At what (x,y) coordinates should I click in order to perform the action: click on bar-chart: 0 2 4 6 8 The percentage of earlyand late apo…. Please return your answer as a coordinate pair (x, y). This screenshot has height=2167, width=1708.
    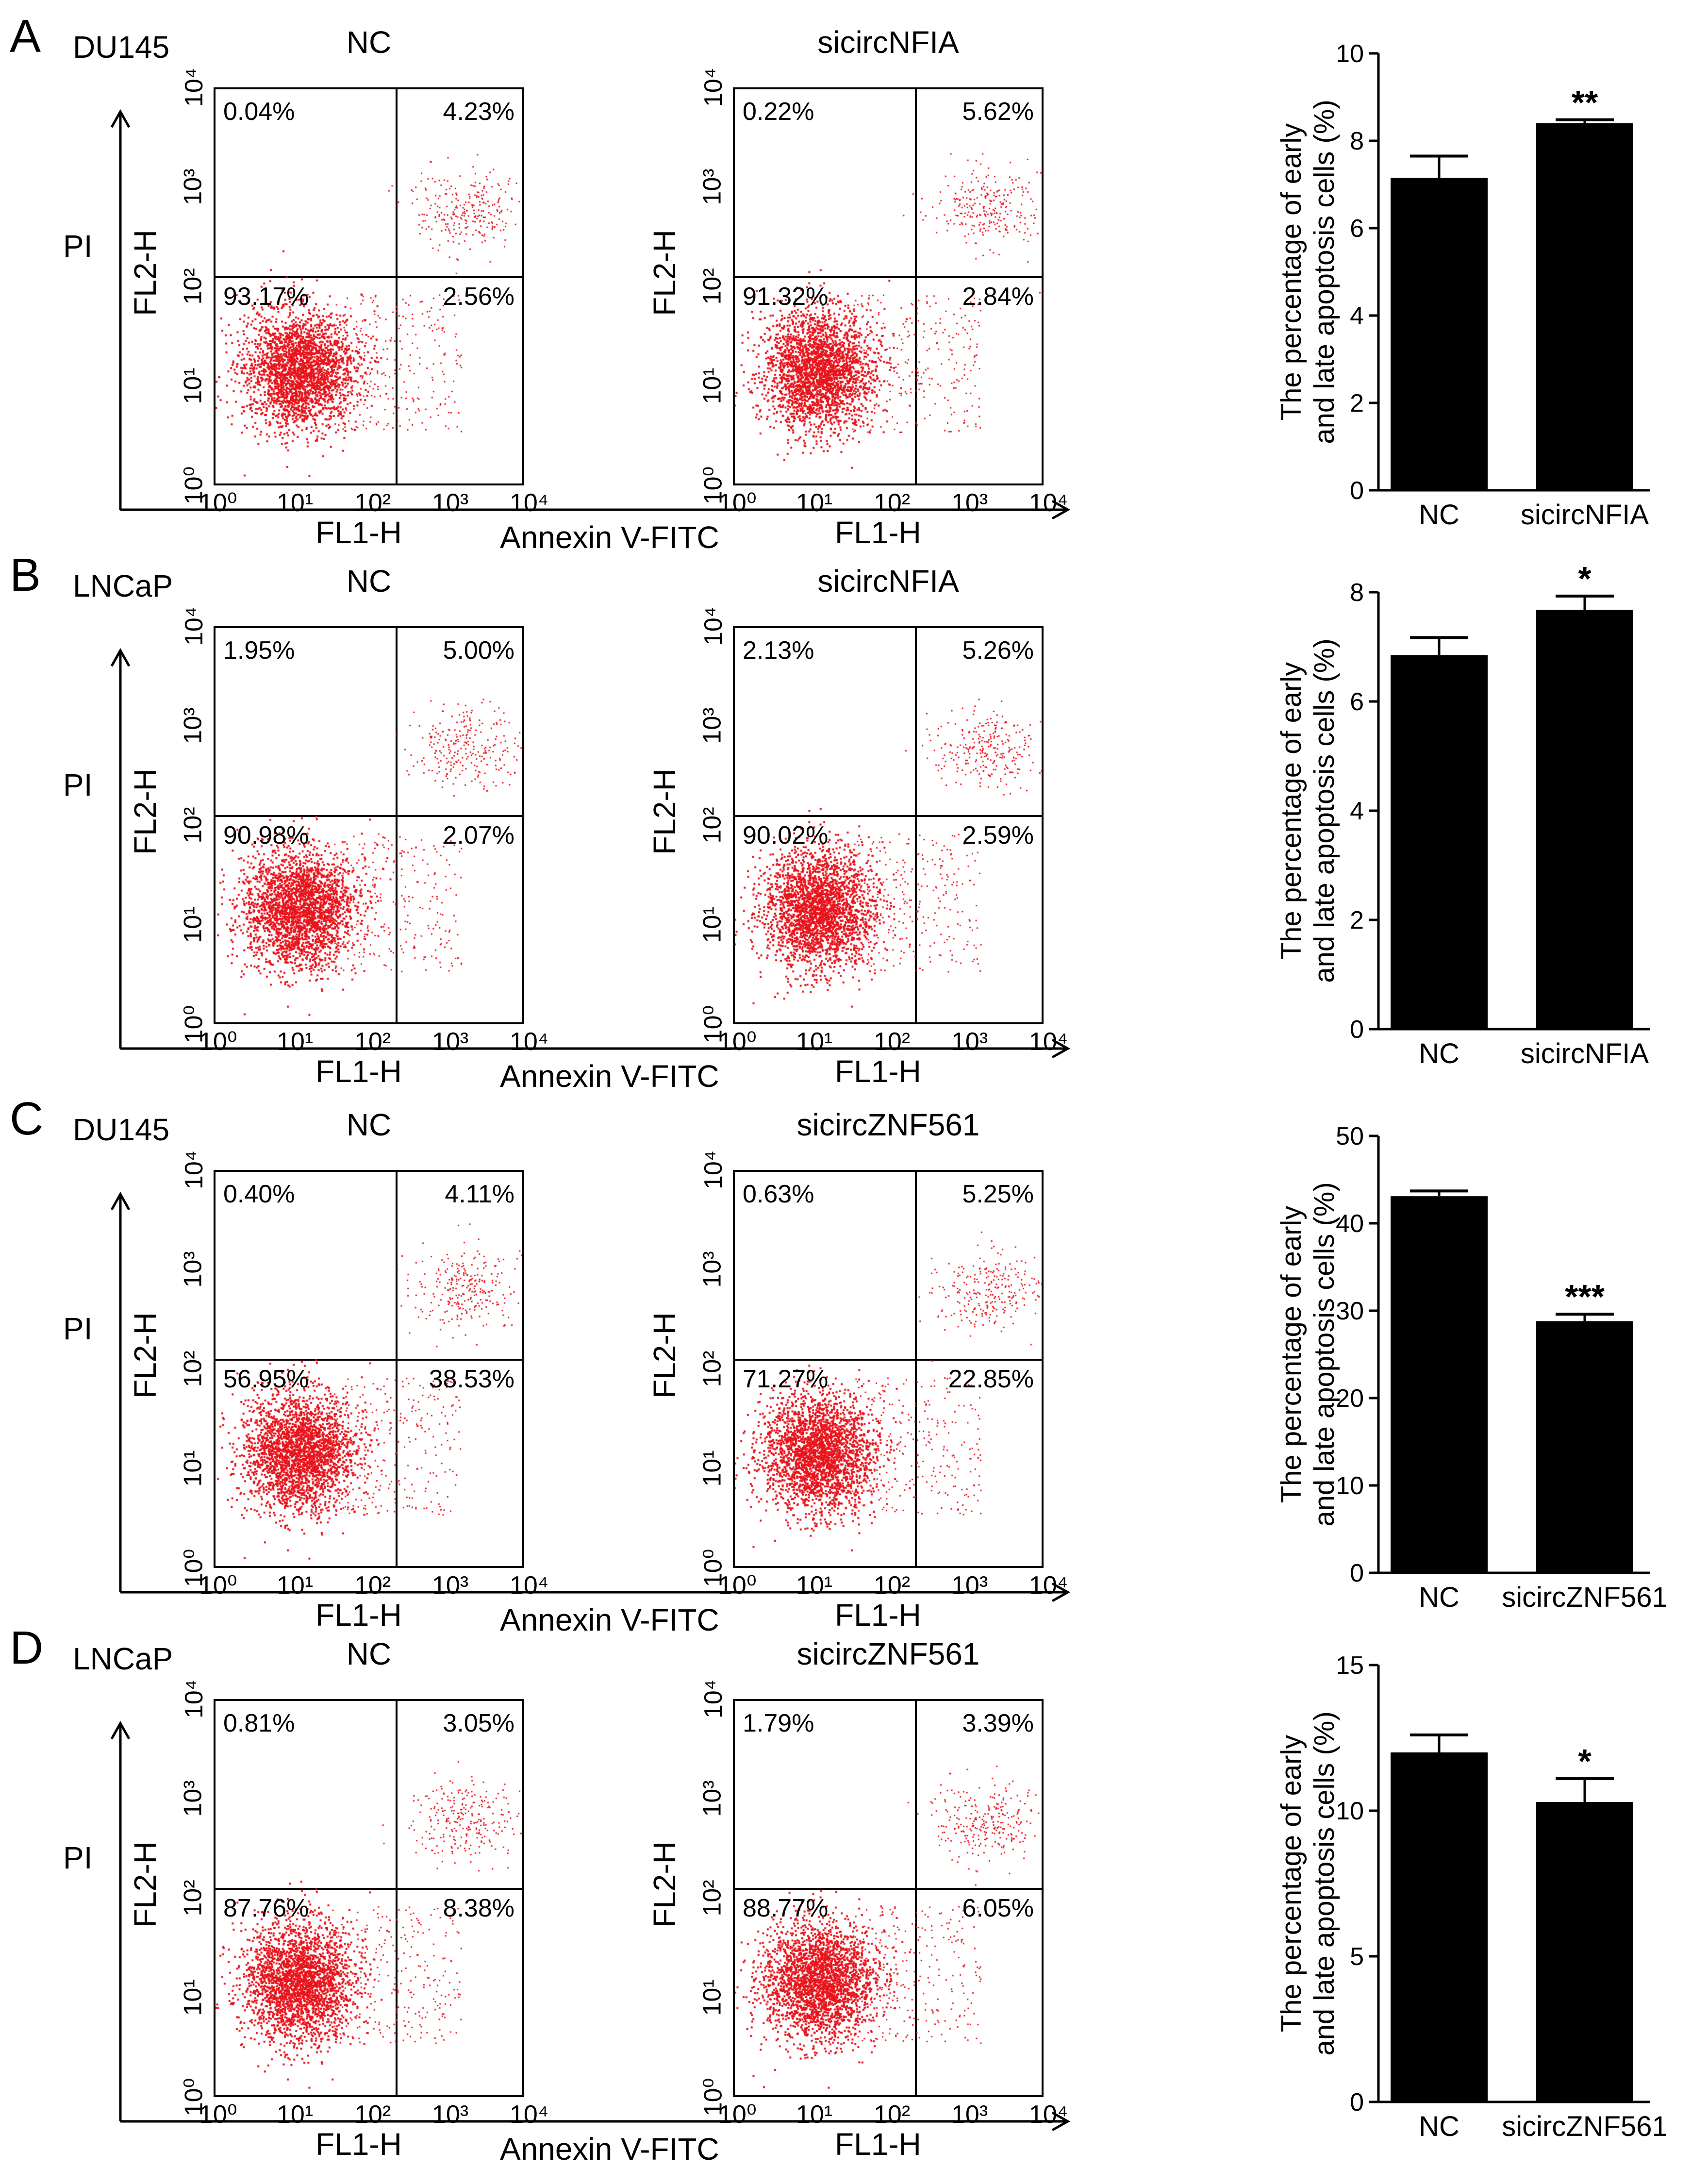
    Looking at the image, I should click on (1463, 814).